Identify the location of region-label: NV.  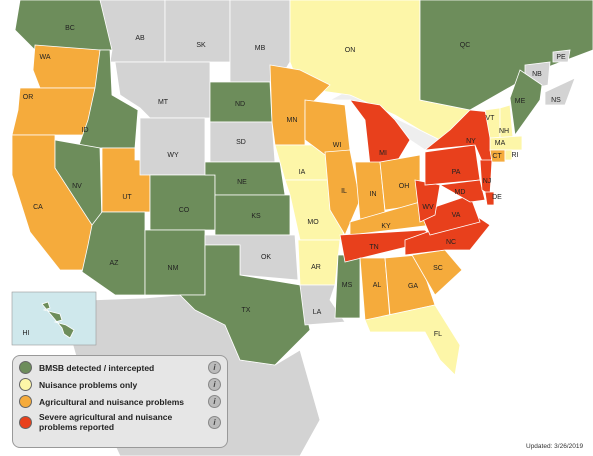
(77, 186).